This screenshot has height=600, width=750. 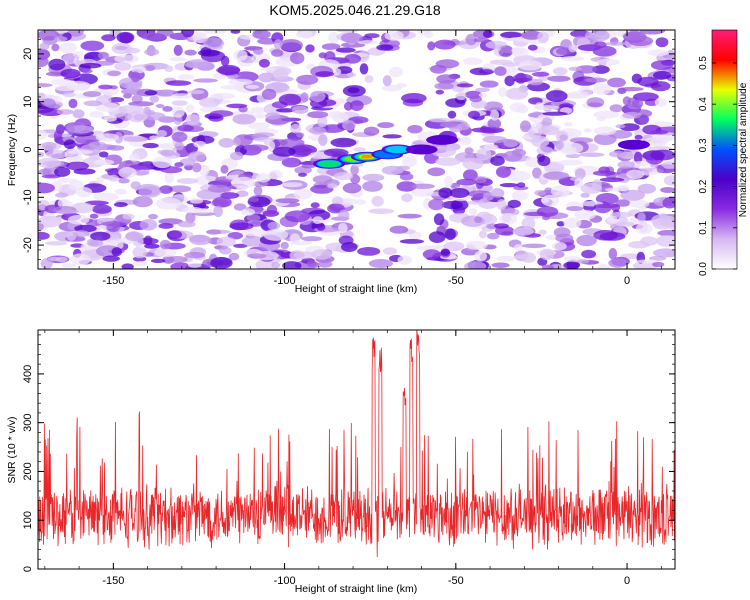 What do you see at coordinates (421, 149) in the screenshot?
I see `spectrogram-peak` at bounding box center [421, 149].